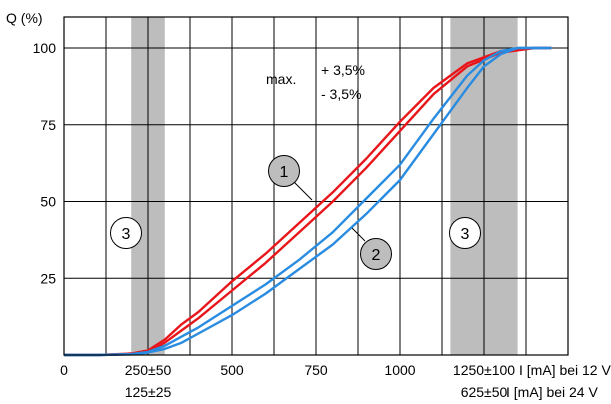 The height and width of the screenshot is (404, 611). Describe the element at coordinates (48, 125) in the screenshot. I see `y-tick-label: 75` at that location.